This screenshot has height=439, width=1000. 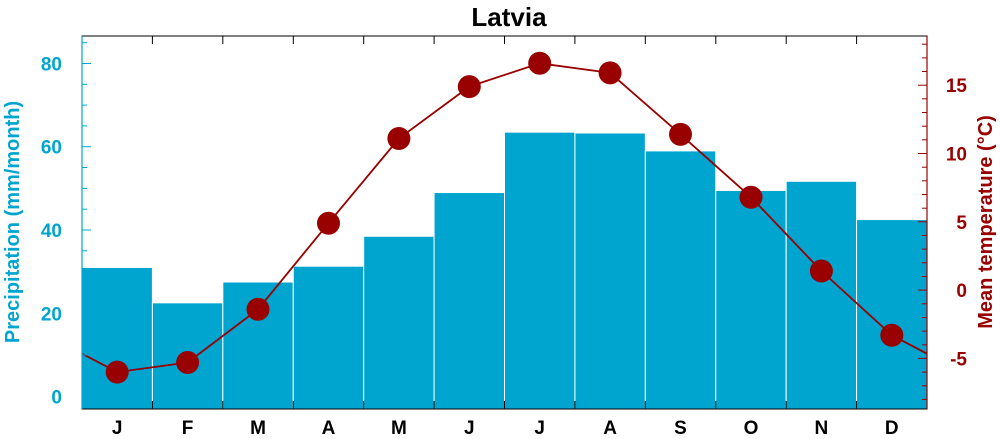 What do you see at coordinates (956, 155) in the screenshot?
I see `right-tick-label: 10` at bounding box center [956, 155].